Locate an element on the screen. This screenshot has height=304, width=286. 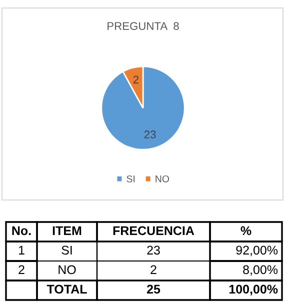
text: 25 is located at coordinates (153, 289).